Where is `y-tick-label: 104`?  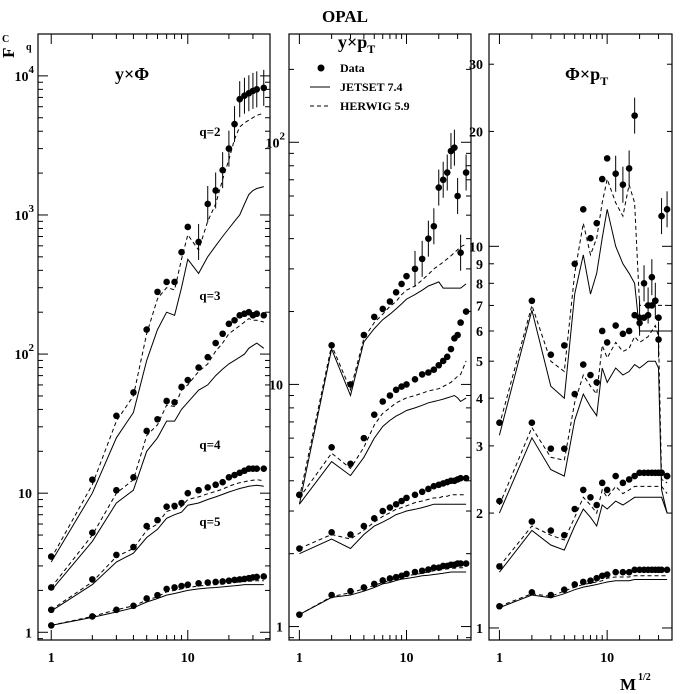
y-tick-label: 104 is located at coordinates (25, 74).